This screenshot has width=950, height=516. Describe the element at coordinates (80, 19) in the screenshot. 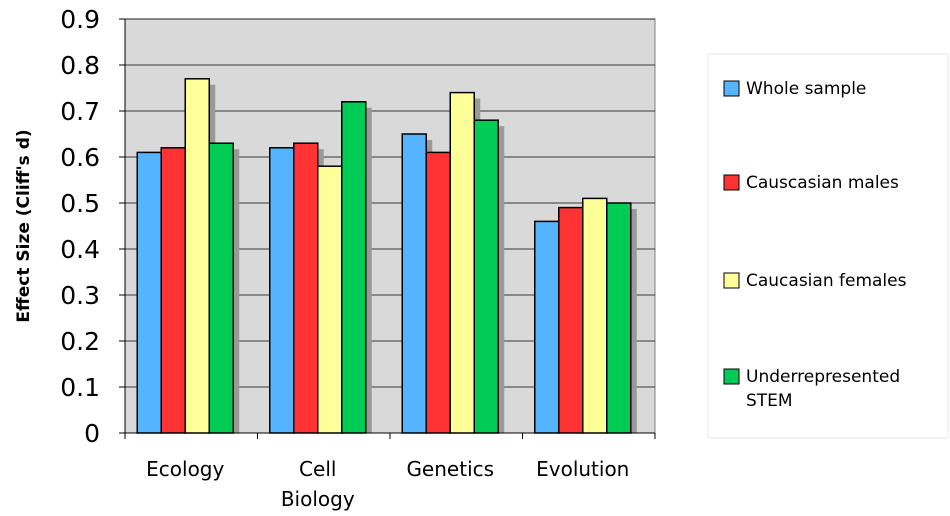

I see `y-tick-label: 0.9` at that location.